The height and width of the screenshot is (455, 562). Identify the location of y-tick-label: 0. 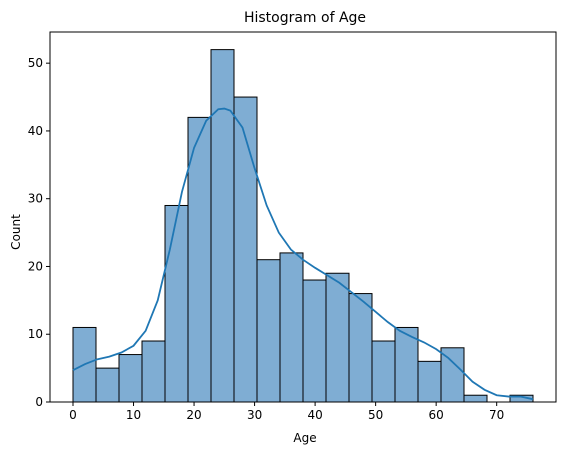
(39, 402).